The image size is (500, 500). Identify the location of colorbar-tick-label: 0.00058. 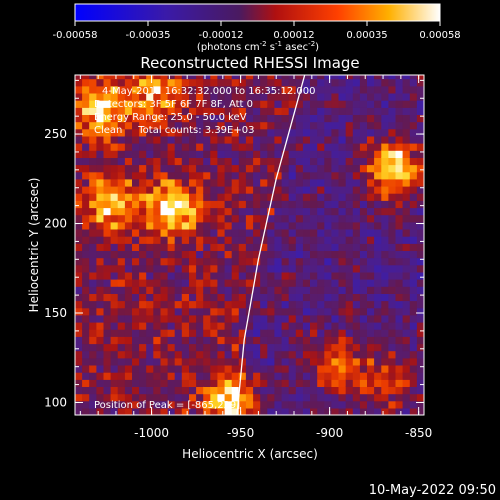
(439, 35).